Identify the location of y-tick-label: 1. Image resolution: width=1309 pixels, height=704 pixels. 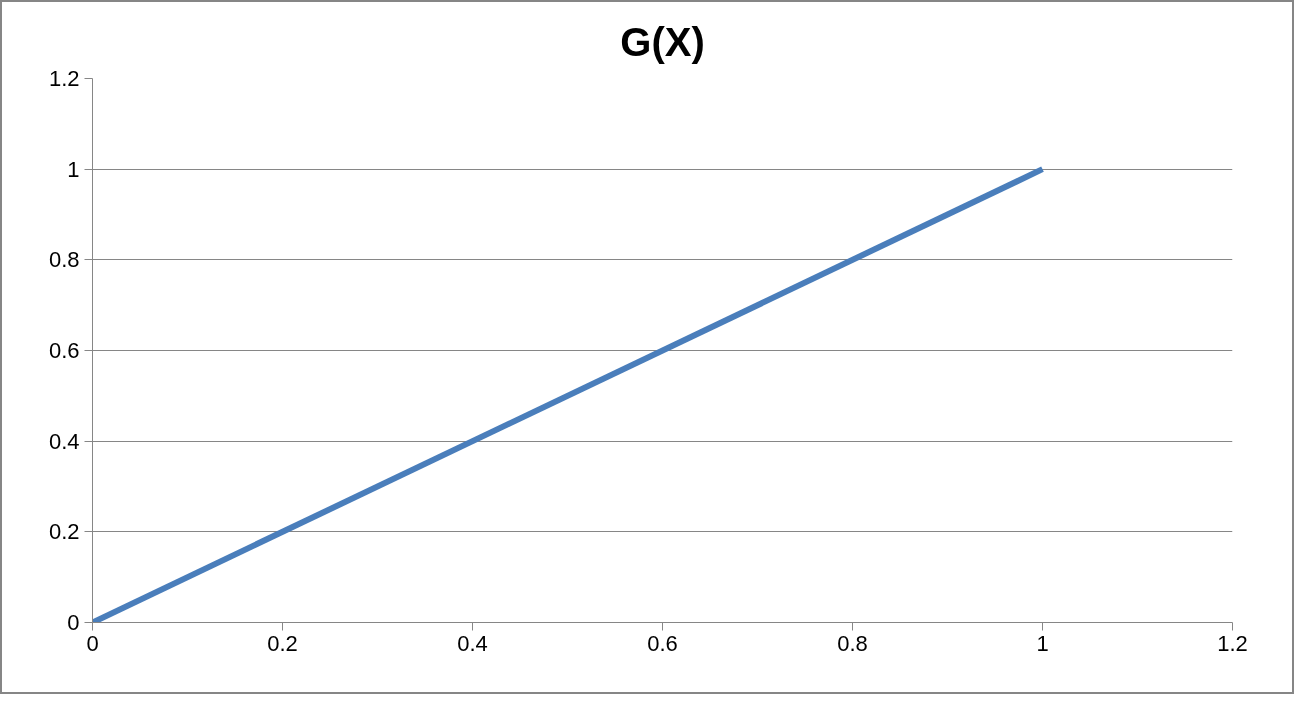
(73, 169).